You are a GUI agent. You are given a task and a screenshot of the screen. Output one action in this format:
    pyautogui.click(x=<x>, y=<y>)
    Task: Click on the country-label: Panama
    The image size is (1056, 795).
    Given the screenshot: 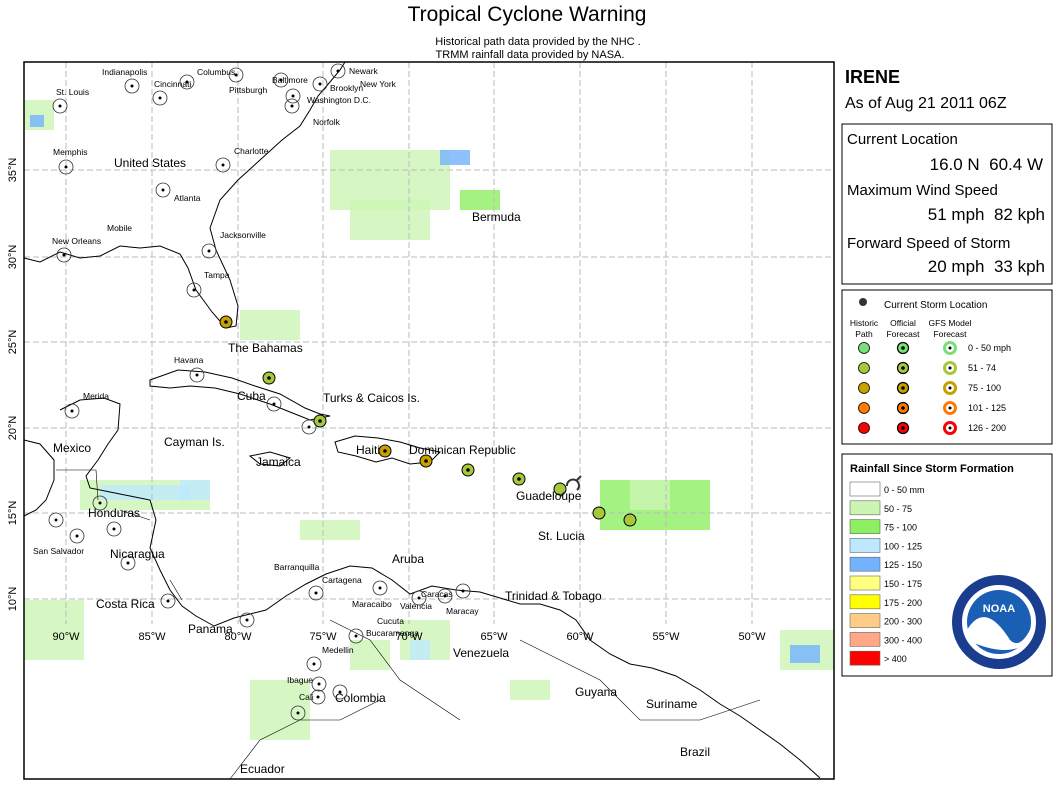 What is the action you would take?
    pyautogui.click(x=210, y=629)
    